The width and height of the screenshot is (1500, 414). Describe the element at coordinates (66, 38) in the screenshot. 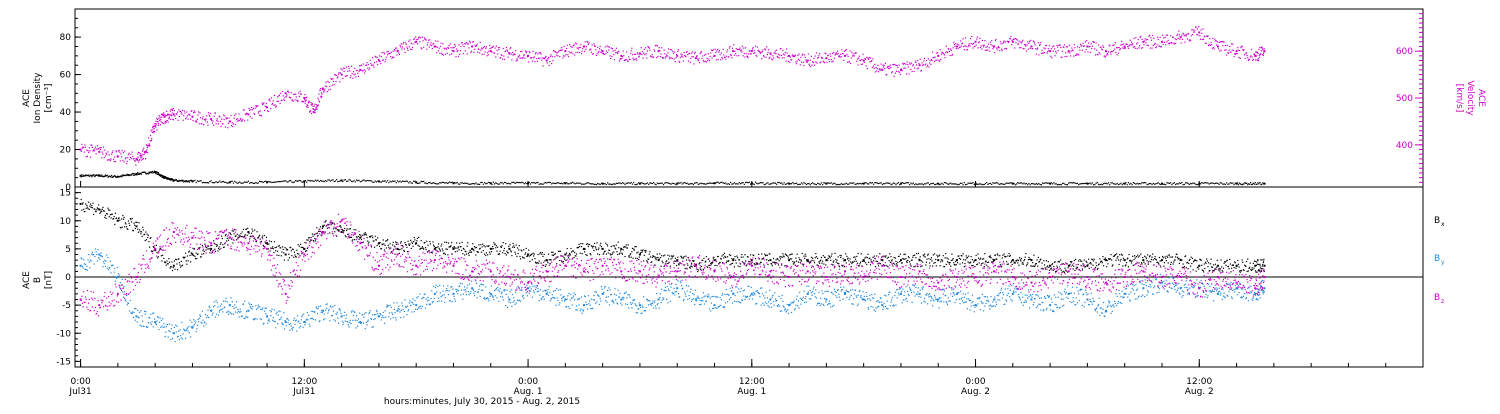

I see `top-left-ytick-label-4: 80` at that location.